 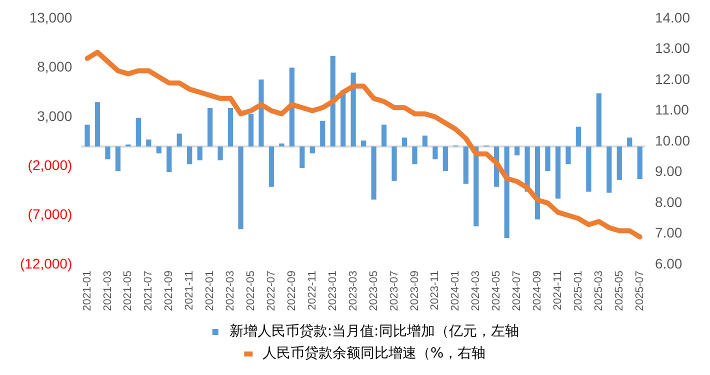 What do you see at coordinates (353, 291) in the screenshot?
I see `x-tick-label: 2023-03` at bounding box center [353, 291].